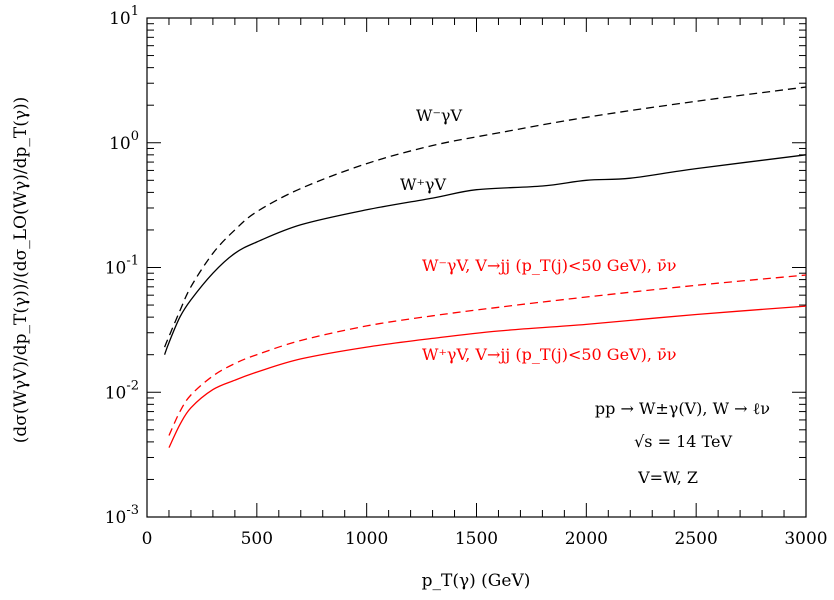 The image size is (834, 600). What do you see at coordinates (147, 539) in the screenshot?
I see `x-tick-label: 0` at bounding box center [147, 539].